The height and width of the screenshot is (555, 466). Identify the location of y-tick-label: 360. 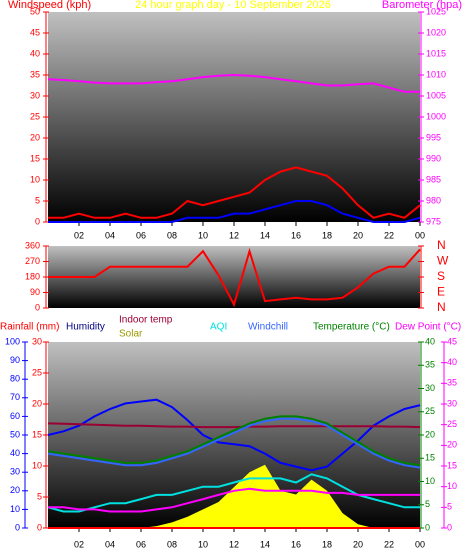
(32, 245).